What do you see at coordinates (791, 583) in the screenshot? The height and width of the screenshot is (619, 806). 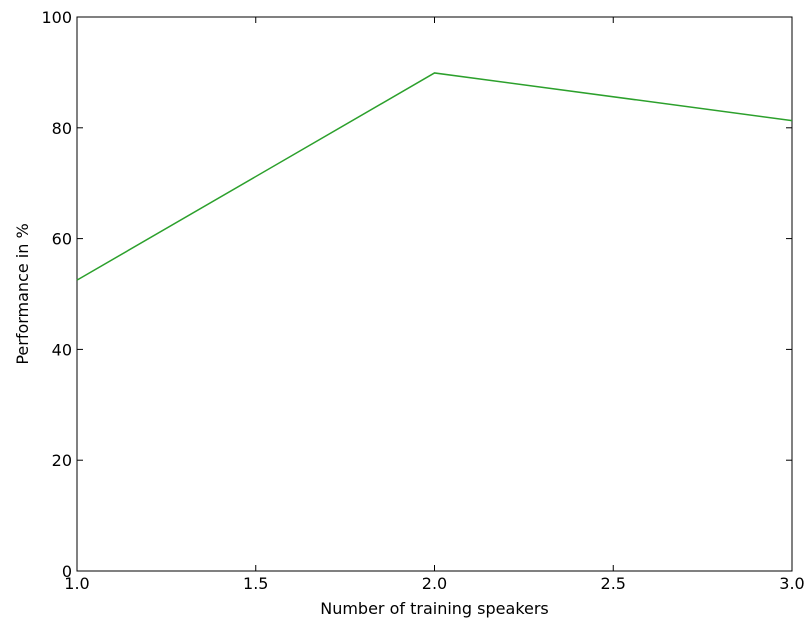 I see `x-tick-label: 3.0` at bounding box center [791, 583].